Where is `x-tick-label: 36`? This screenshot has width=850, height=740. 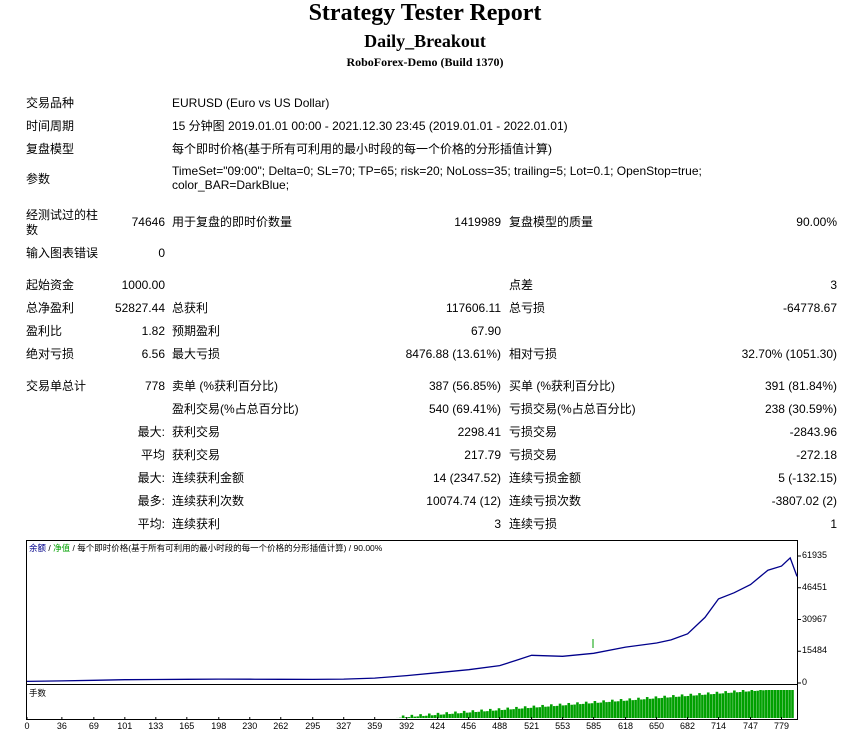 x-tick-label: 36 is located at coordinates (61, 726).